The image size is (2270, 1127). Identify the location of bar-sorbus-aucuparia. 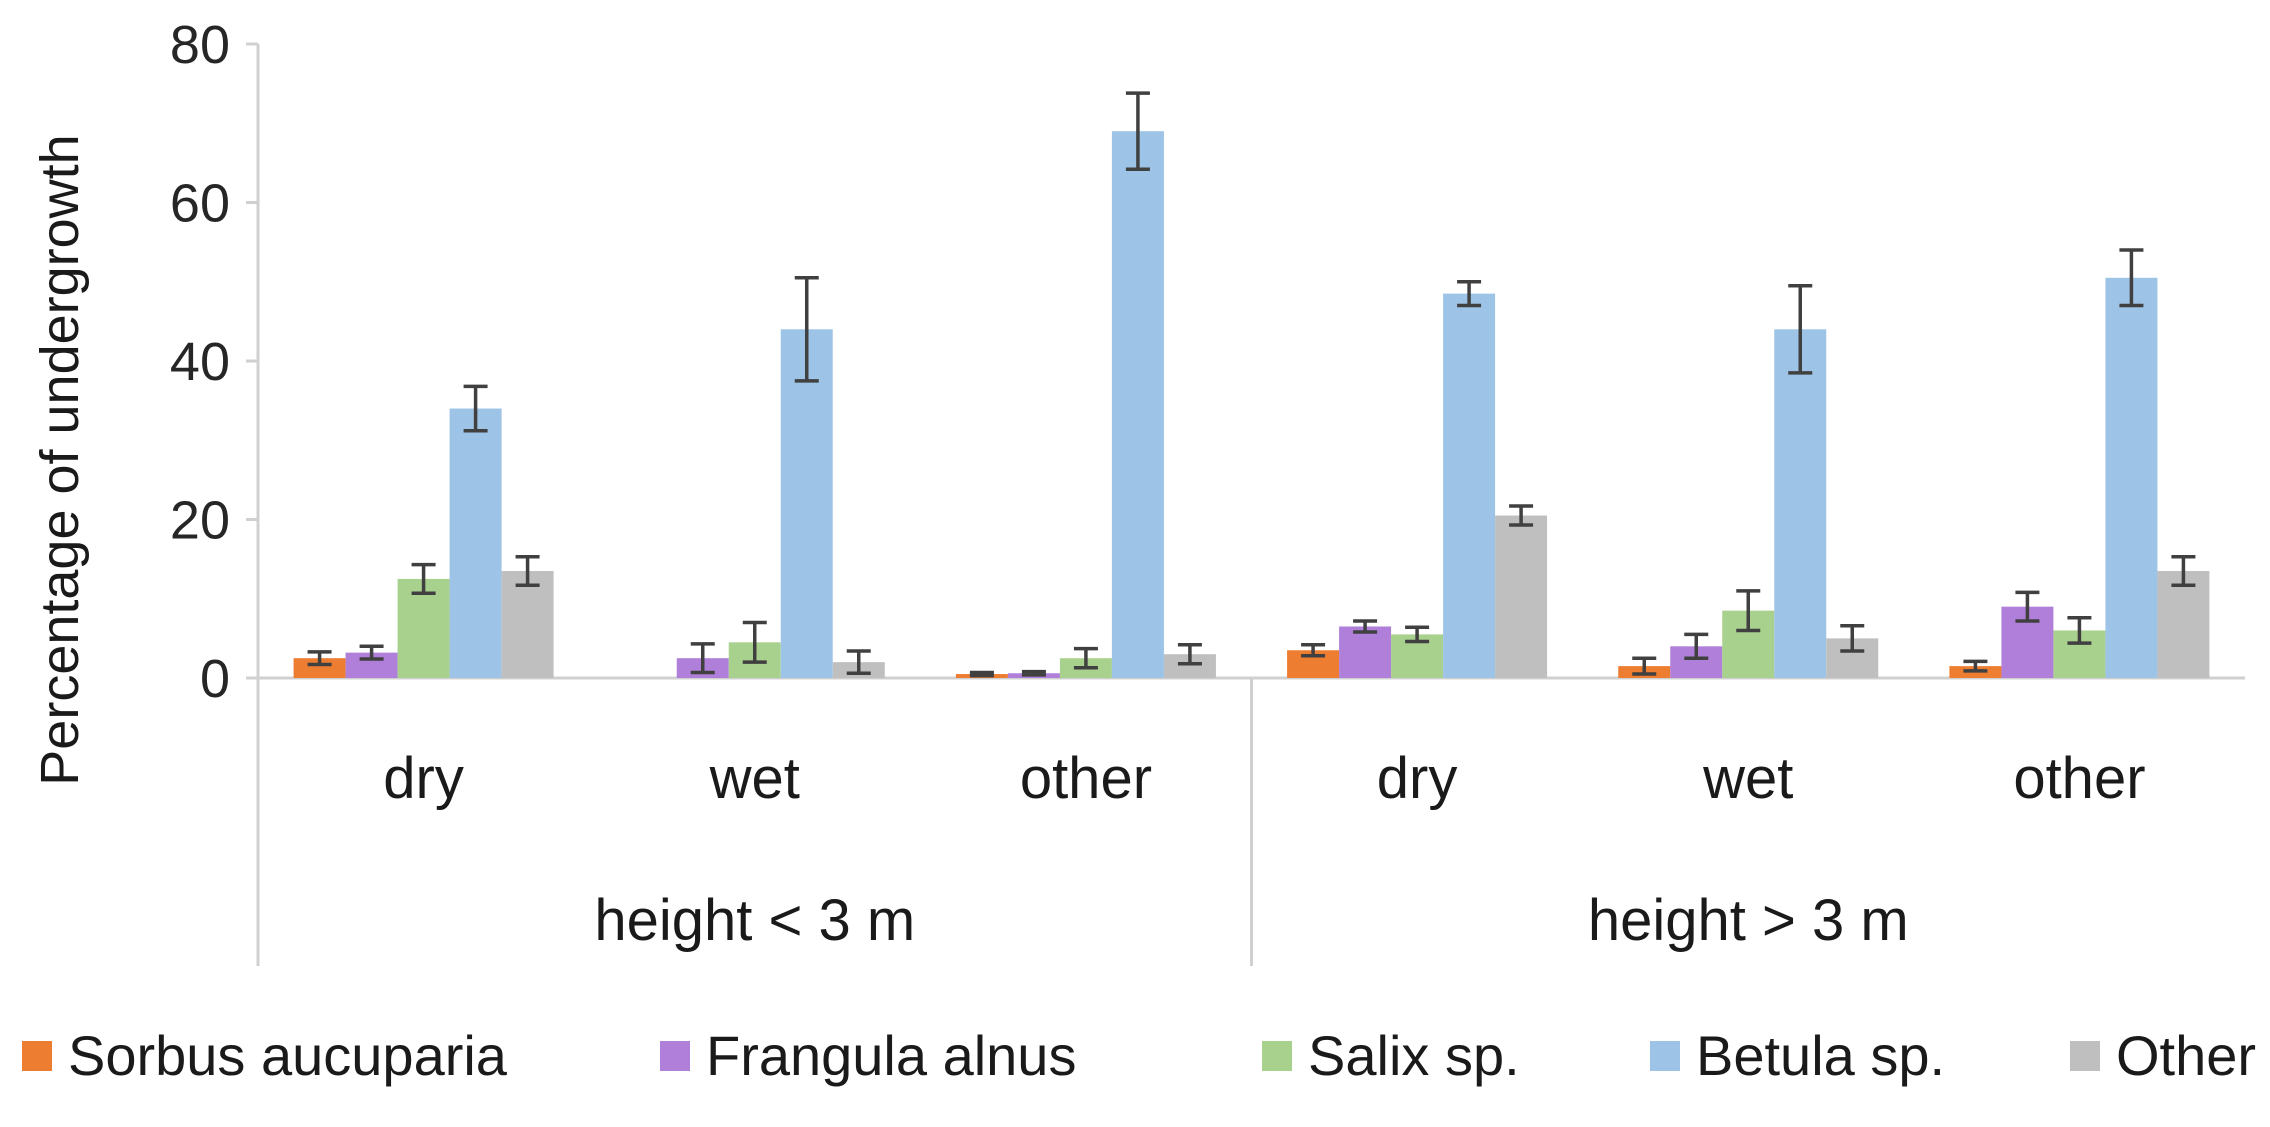
(319, 668).